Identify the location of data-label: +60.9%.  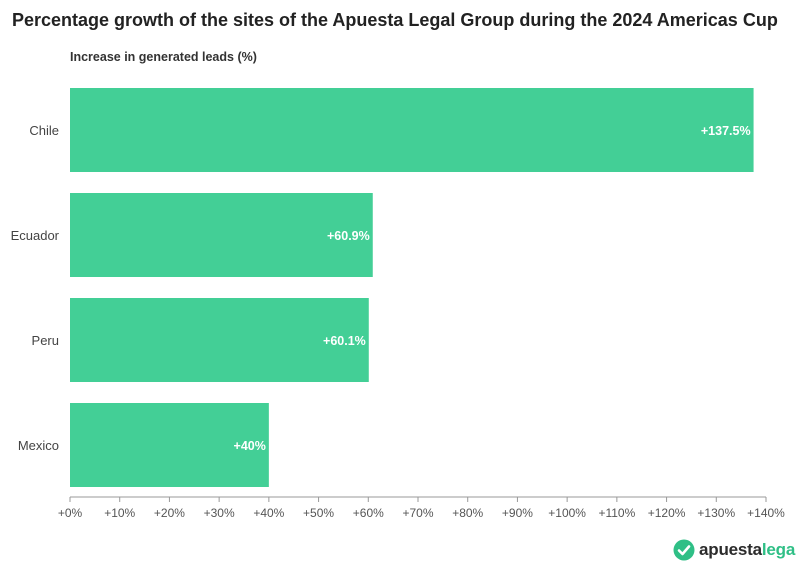
(348, 236).